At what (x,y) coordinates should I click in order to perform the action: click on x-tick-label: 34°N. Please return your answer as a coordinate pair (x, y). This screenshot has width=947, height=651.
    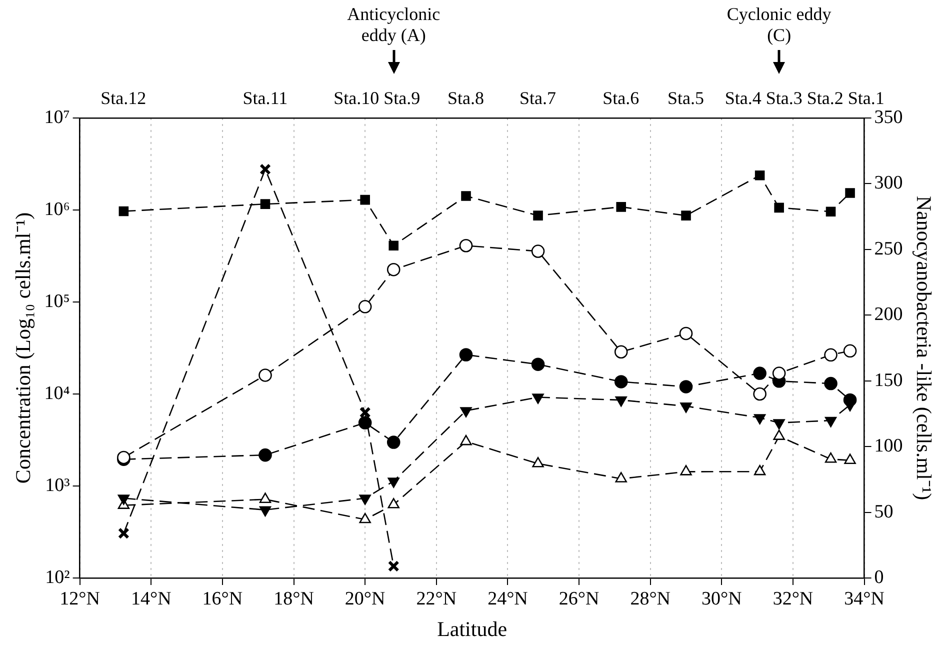
    Looking at the image, I should click on (864, 599).